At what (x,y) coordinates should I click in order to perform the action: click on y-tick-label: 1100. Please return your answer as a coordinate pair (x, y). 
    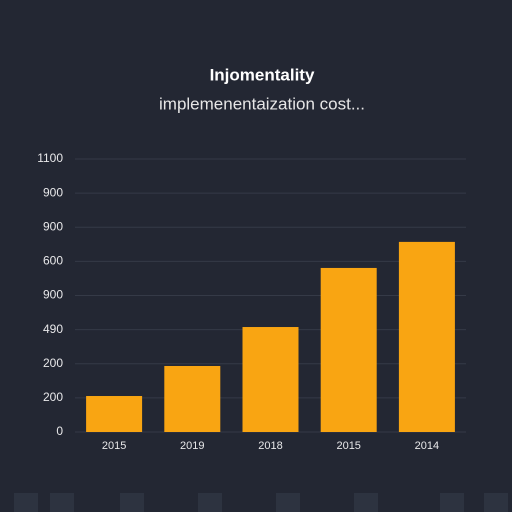
    Looking at the image, I should click on (50, 158).